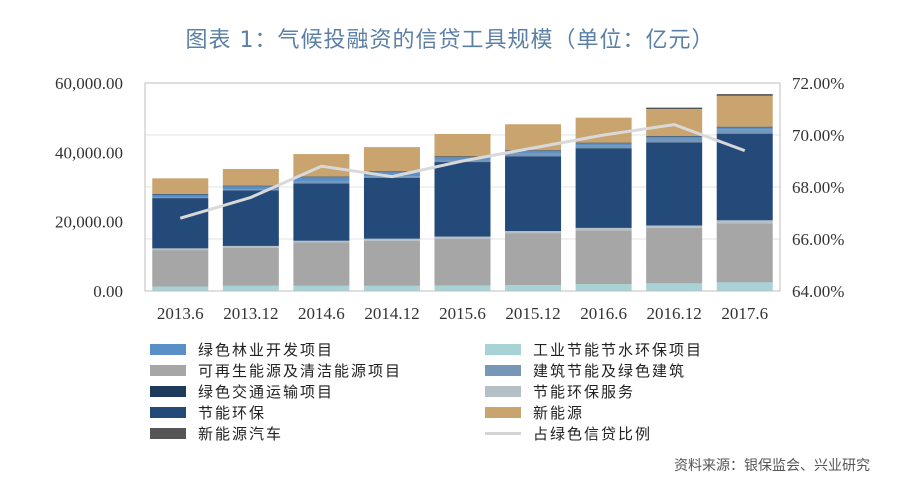 This screenshot has width=900, height=489. I want to click on legend-label: 绿色交通运输项目, so click(266, 391).